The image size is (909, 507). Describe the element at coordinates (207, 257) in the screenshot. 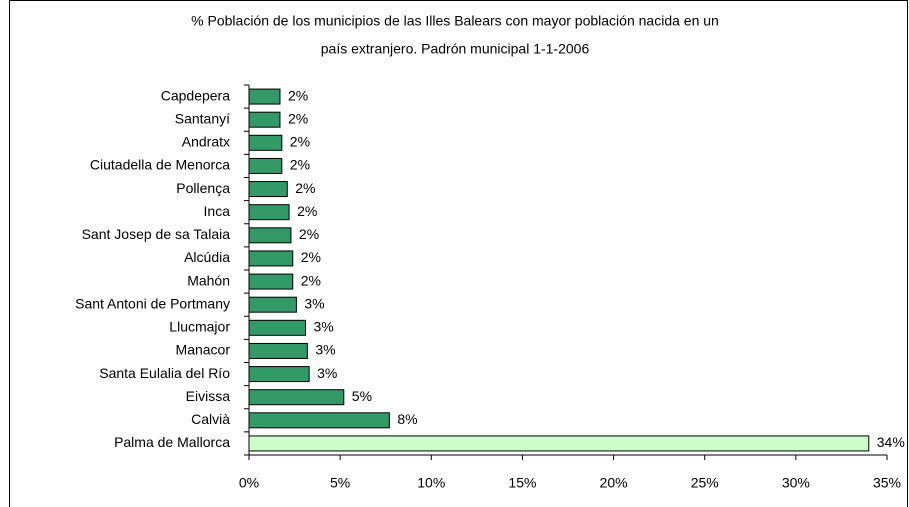

I see `y-tick-label: Alcúdia` at that location.